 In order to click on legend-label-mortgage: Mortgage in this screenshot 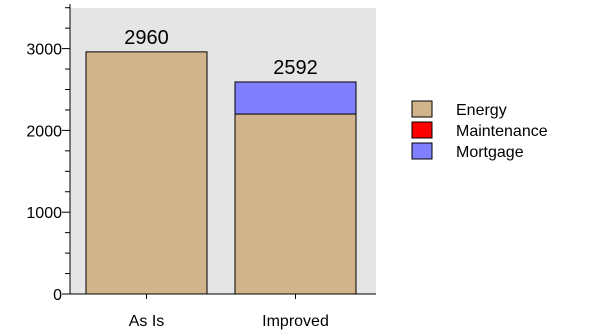, I will do `click(490, 152)`.